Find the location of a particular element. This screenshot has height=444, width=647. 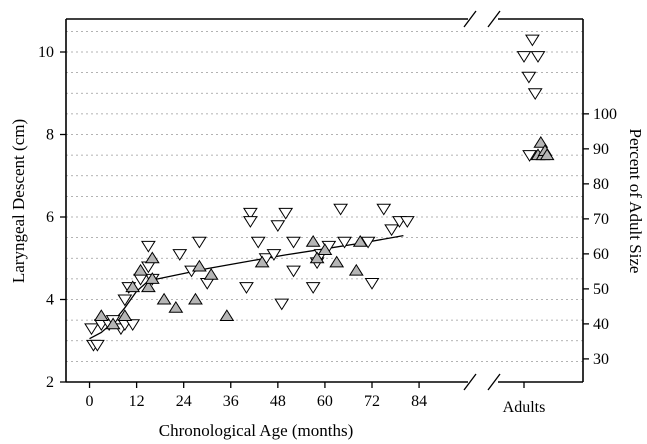

right-tick-label: 30 is located at coordinates (601, 359).